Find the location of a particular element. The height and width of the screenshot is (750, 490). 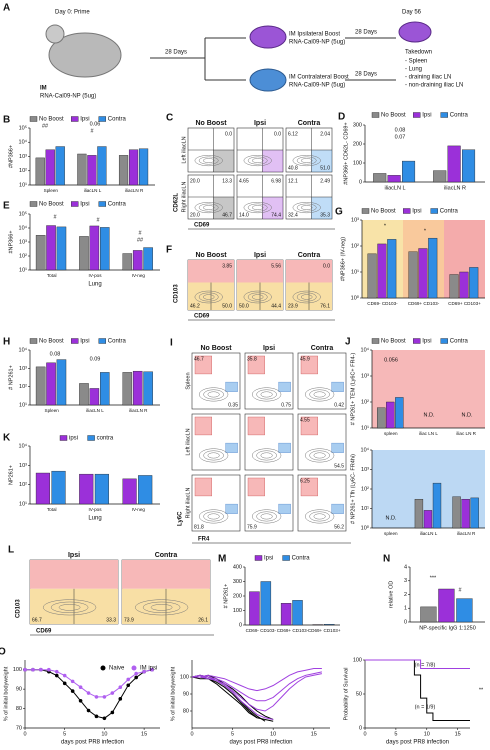

gate-percent: 73.9 is located at coordinates (129, 620).